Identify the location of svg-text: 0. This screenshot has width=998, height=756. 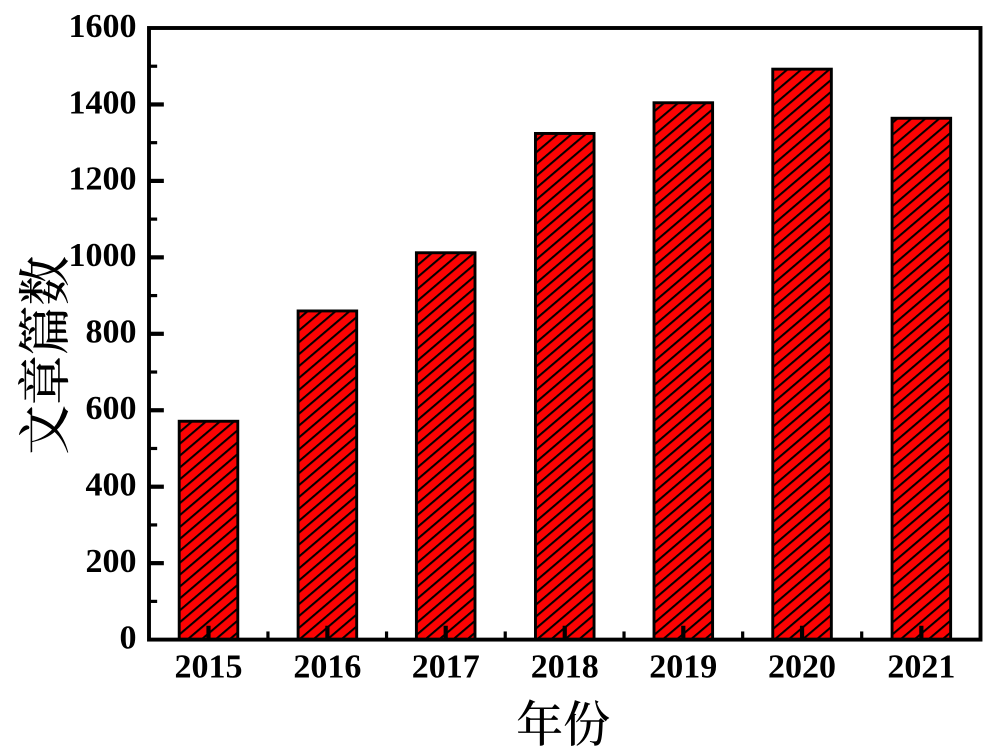
(128, 637).